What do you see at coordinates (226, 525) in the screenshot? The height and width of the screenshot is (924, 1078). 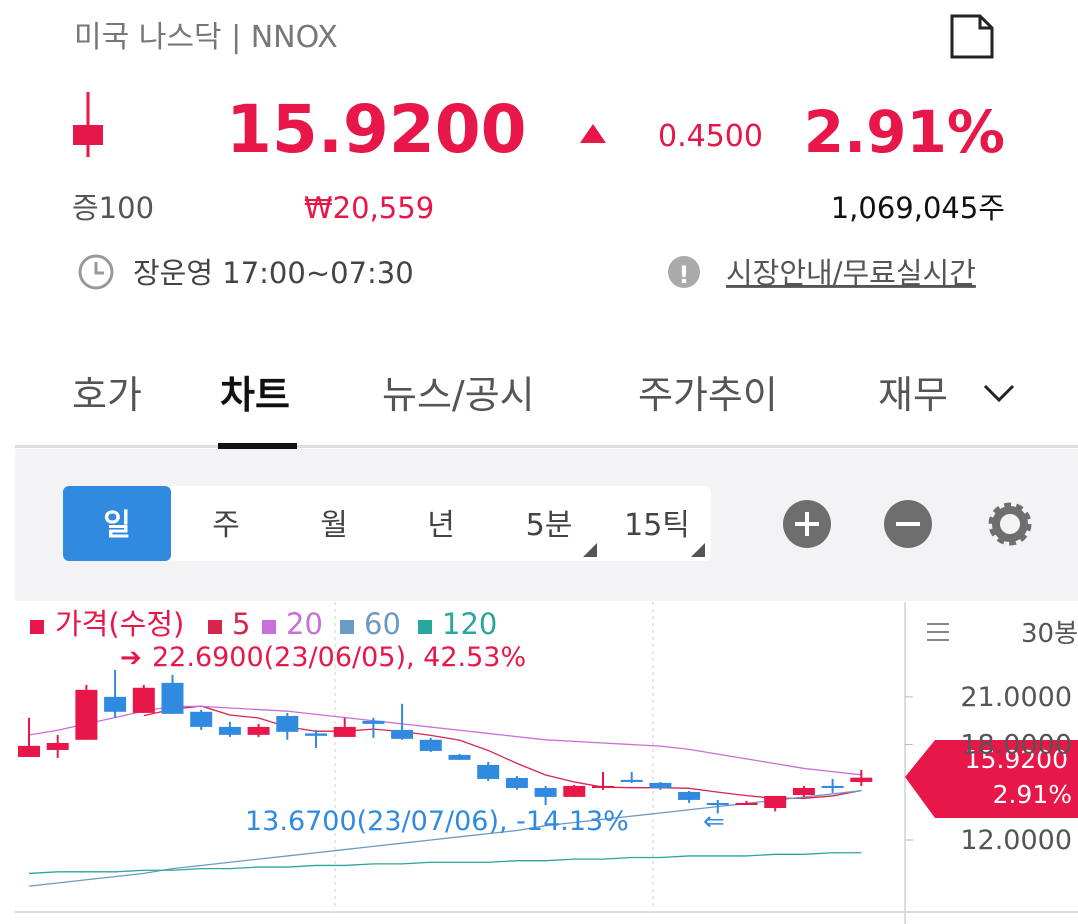 I see `period: 주` at bounding box center [226, 525].